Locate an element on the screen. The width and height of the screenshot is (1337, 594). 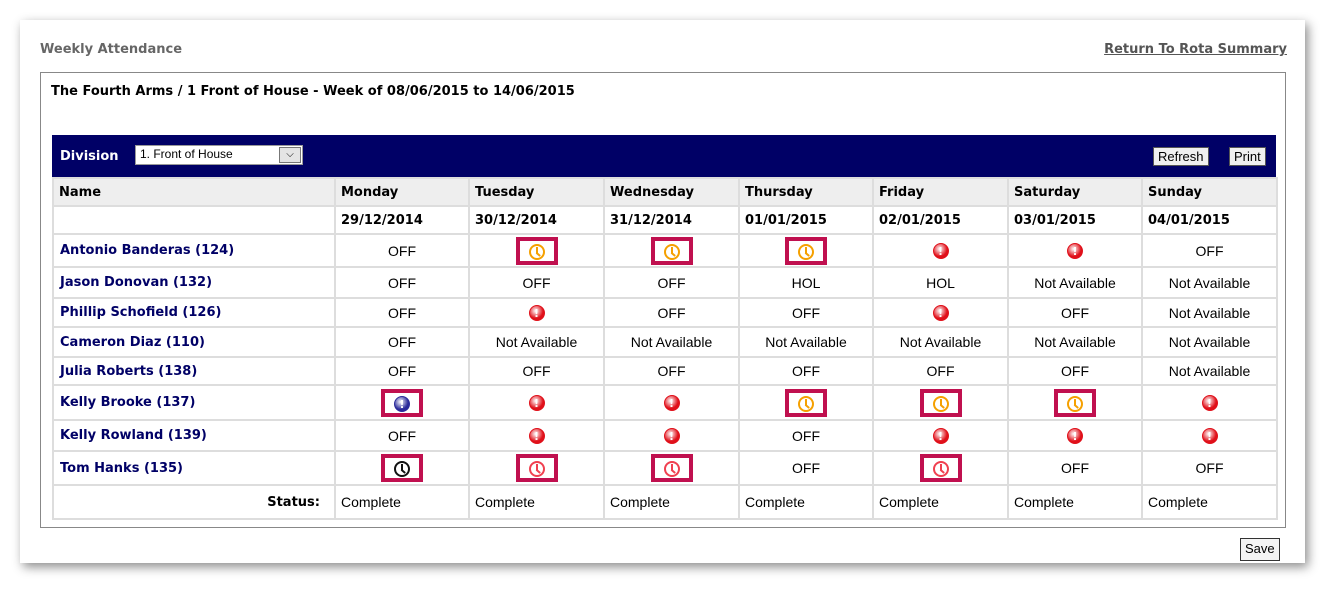
employee-name: Kelly Brooke (137) is located at coordinates (194, 402).